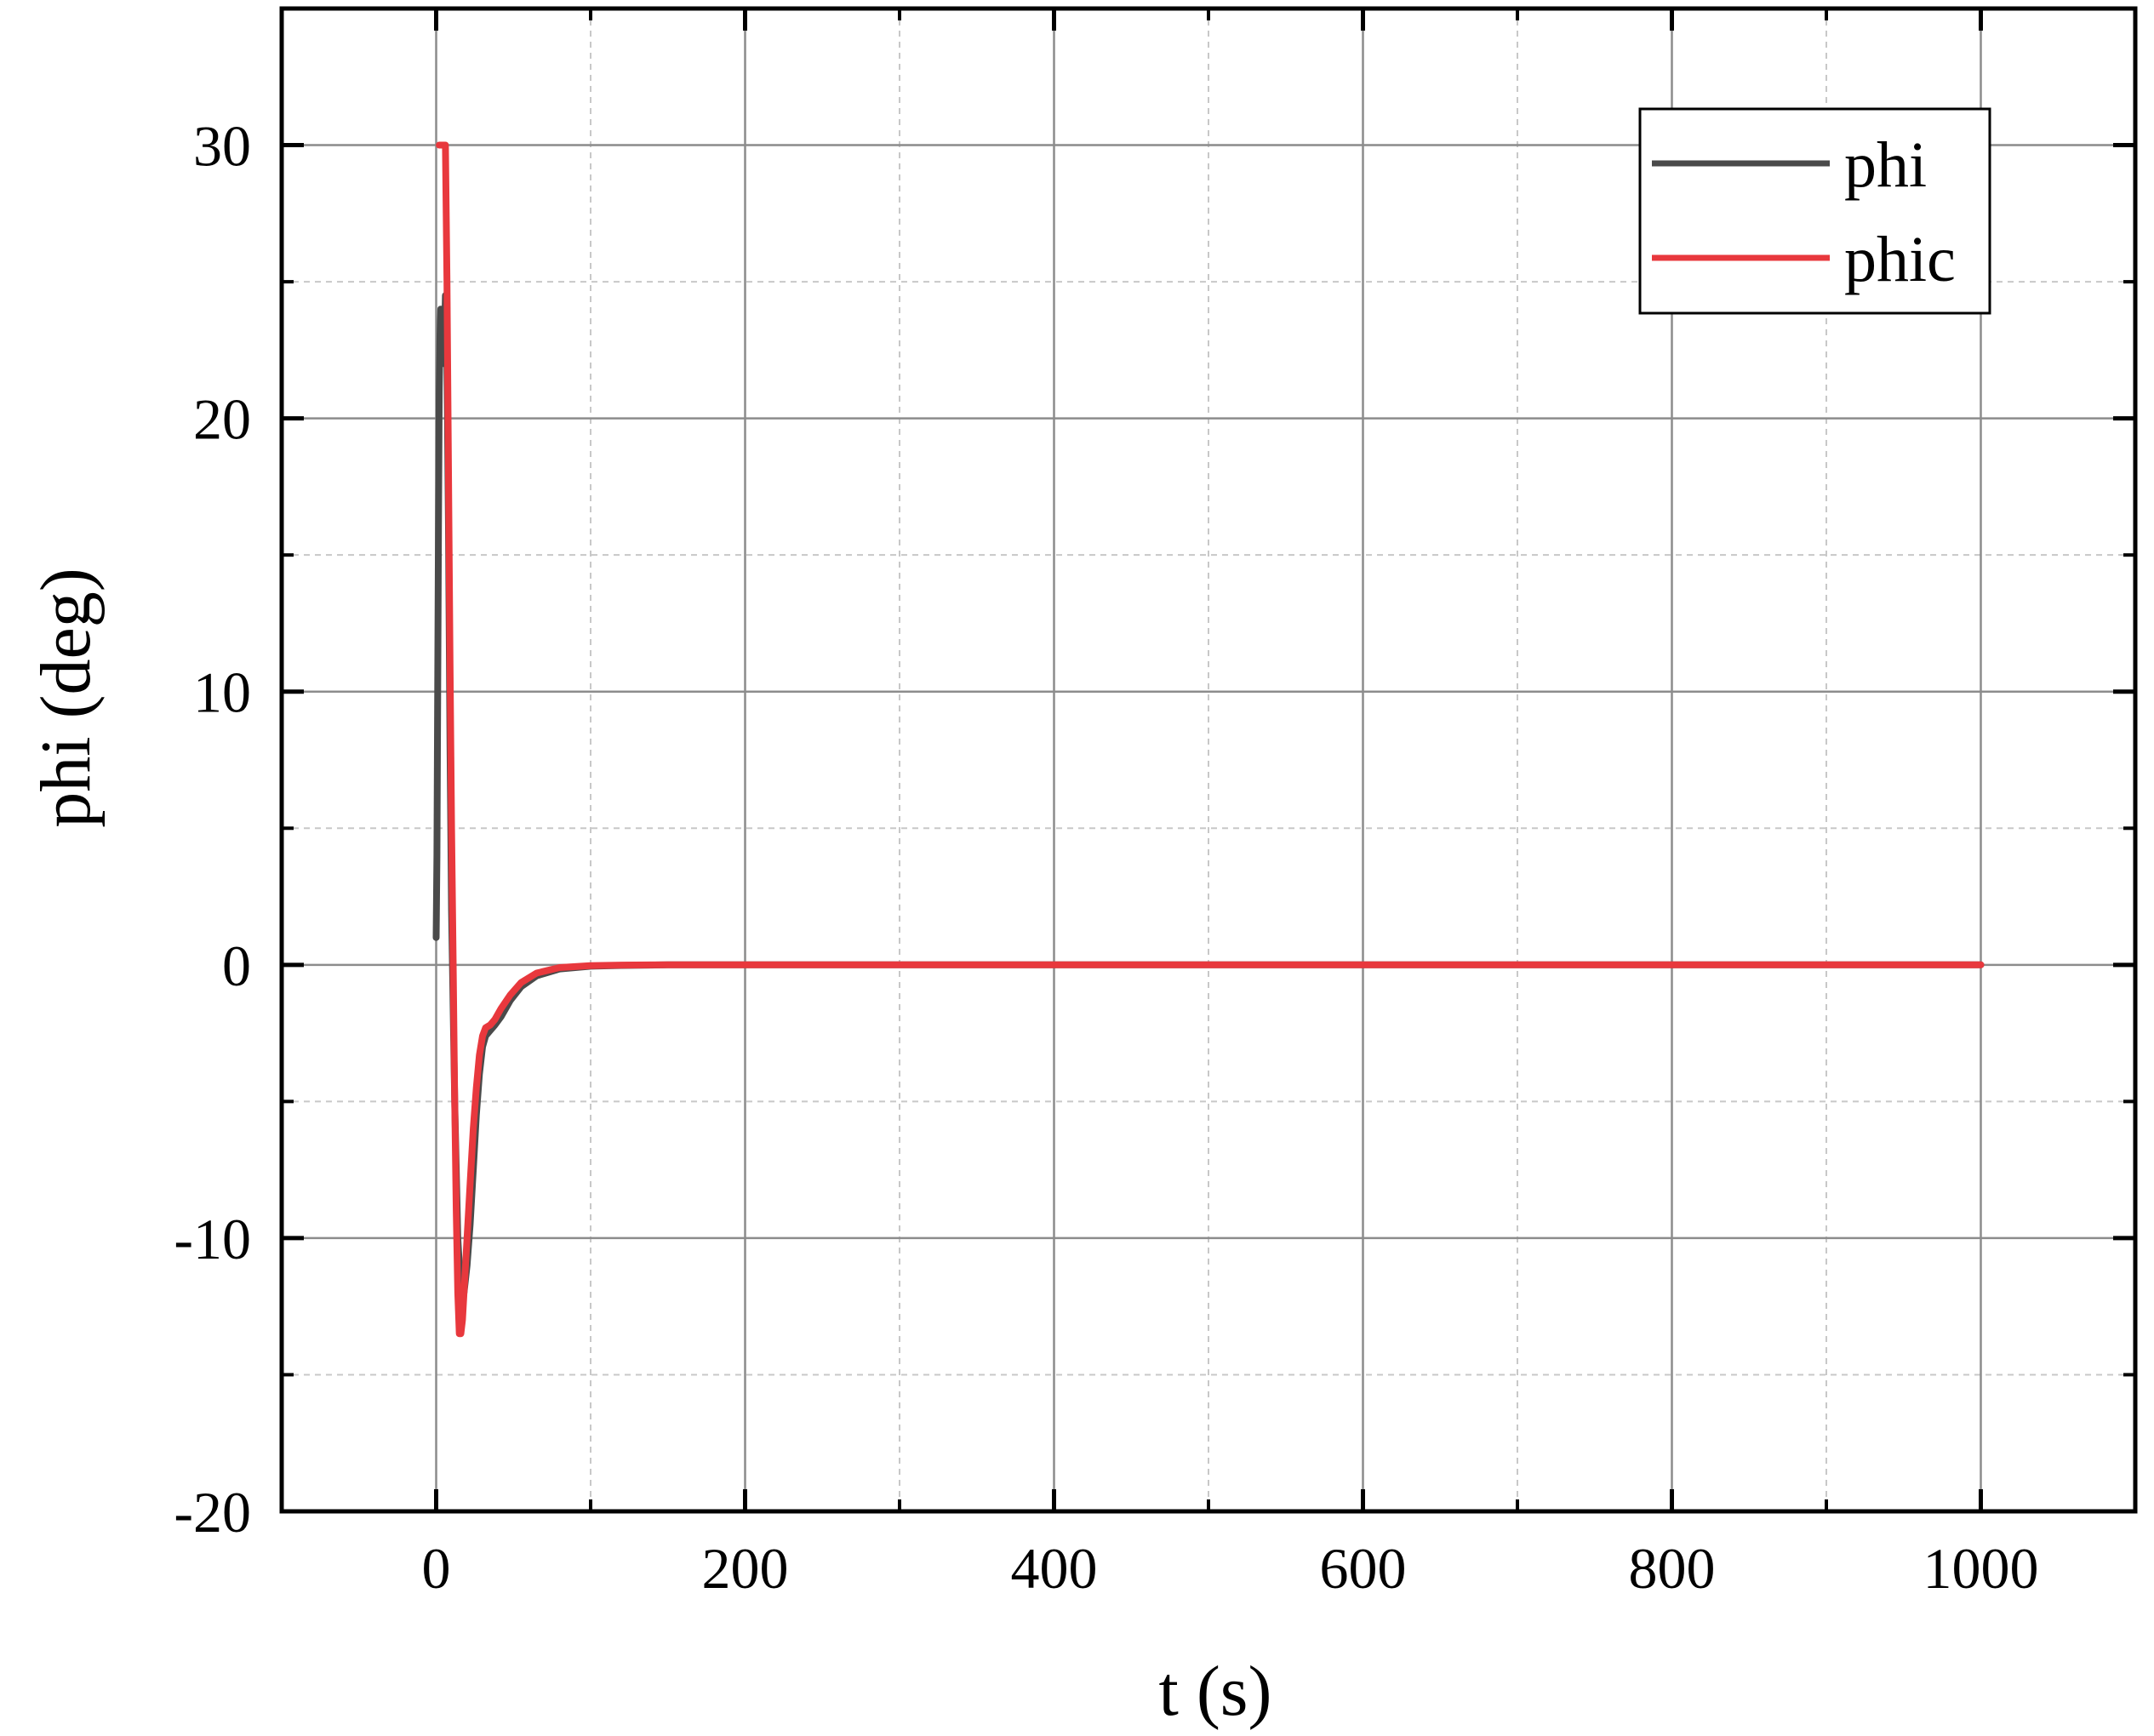 The image size is (2154, 1736). What do you see at coordinates (1363, 1568) in the screenshot?
I see `x-tick-label: 600` at bounding box center [1363, 1568].